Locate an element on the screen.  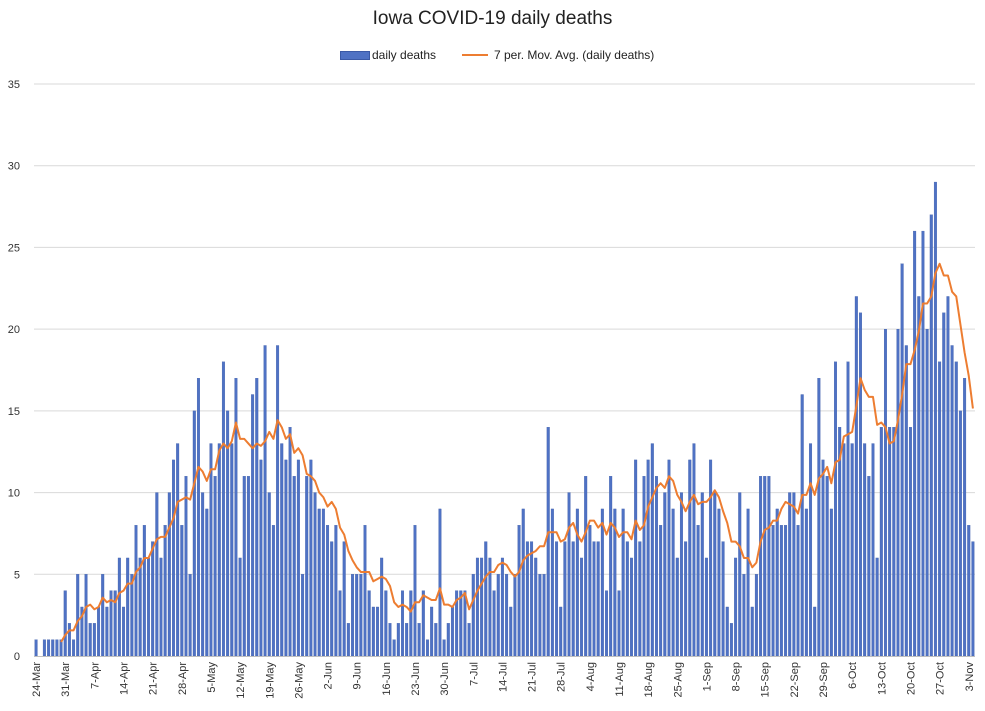
x-tick-label: 28-Apr is located at coordinates (183, 678).